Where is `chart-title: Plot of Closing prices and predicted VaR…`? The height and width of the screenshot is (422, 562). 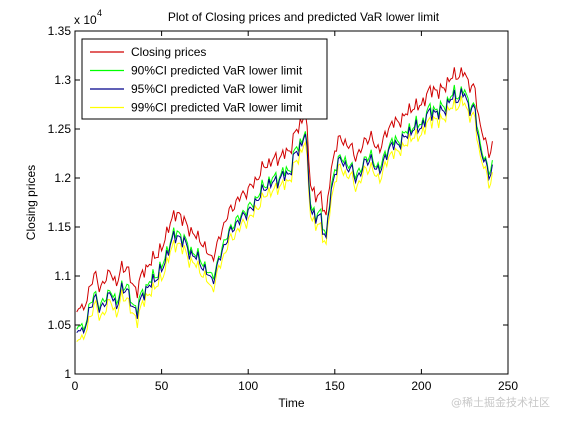 chart-title: Plot of Closing prices and predicted VaR… is located at coordinates (304, 17).